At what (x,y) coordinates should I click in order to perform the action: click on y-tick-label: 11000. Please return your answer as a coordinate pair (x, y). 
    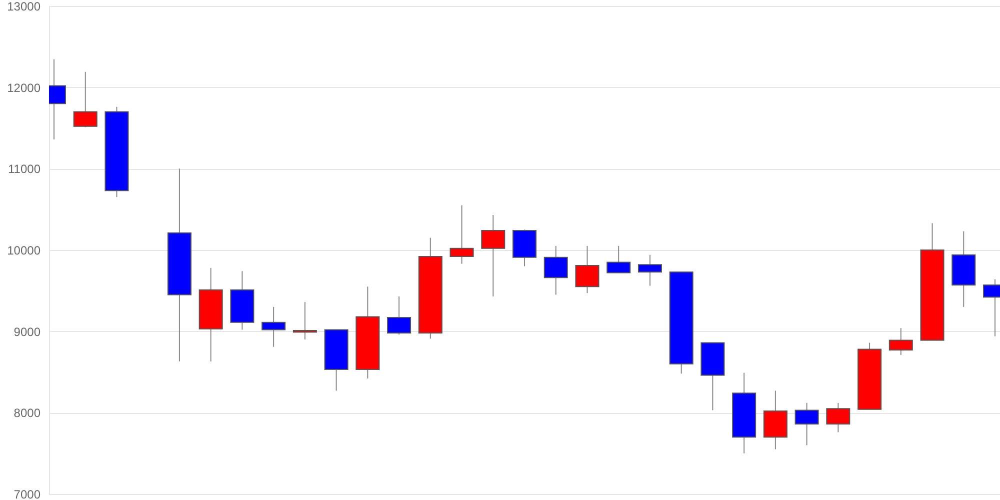
    Looking at the image, I should click on (24, 169).